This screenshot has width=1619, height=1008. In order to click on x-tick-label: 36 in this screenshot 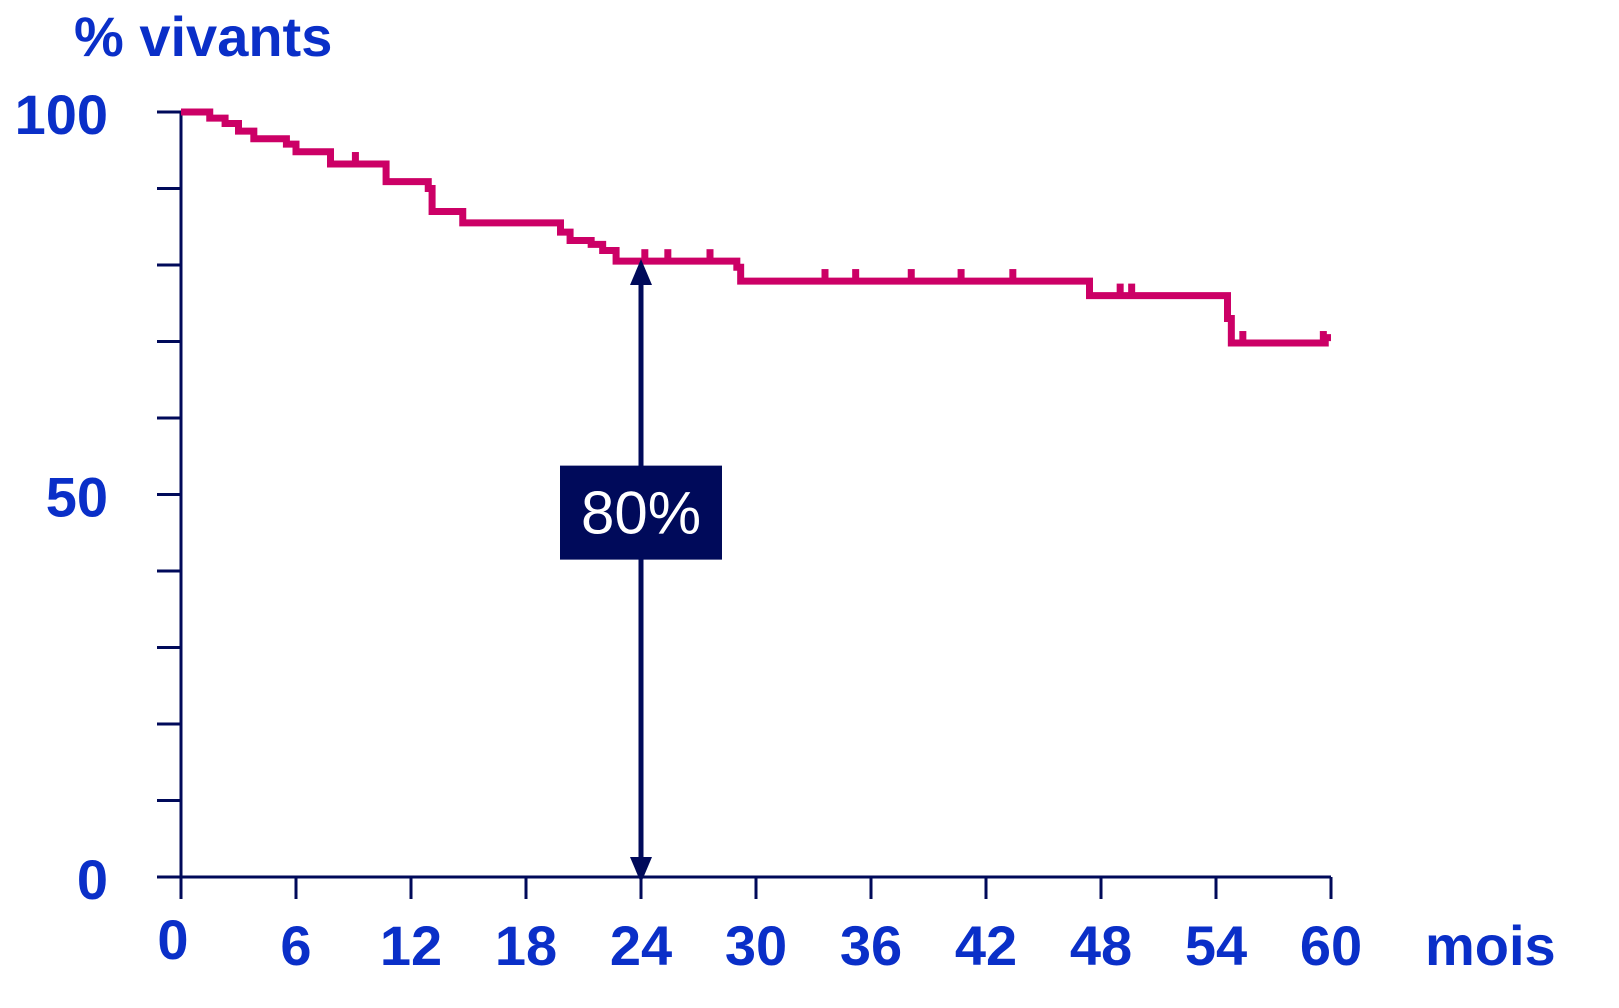, I will do `click(871, 945)`.